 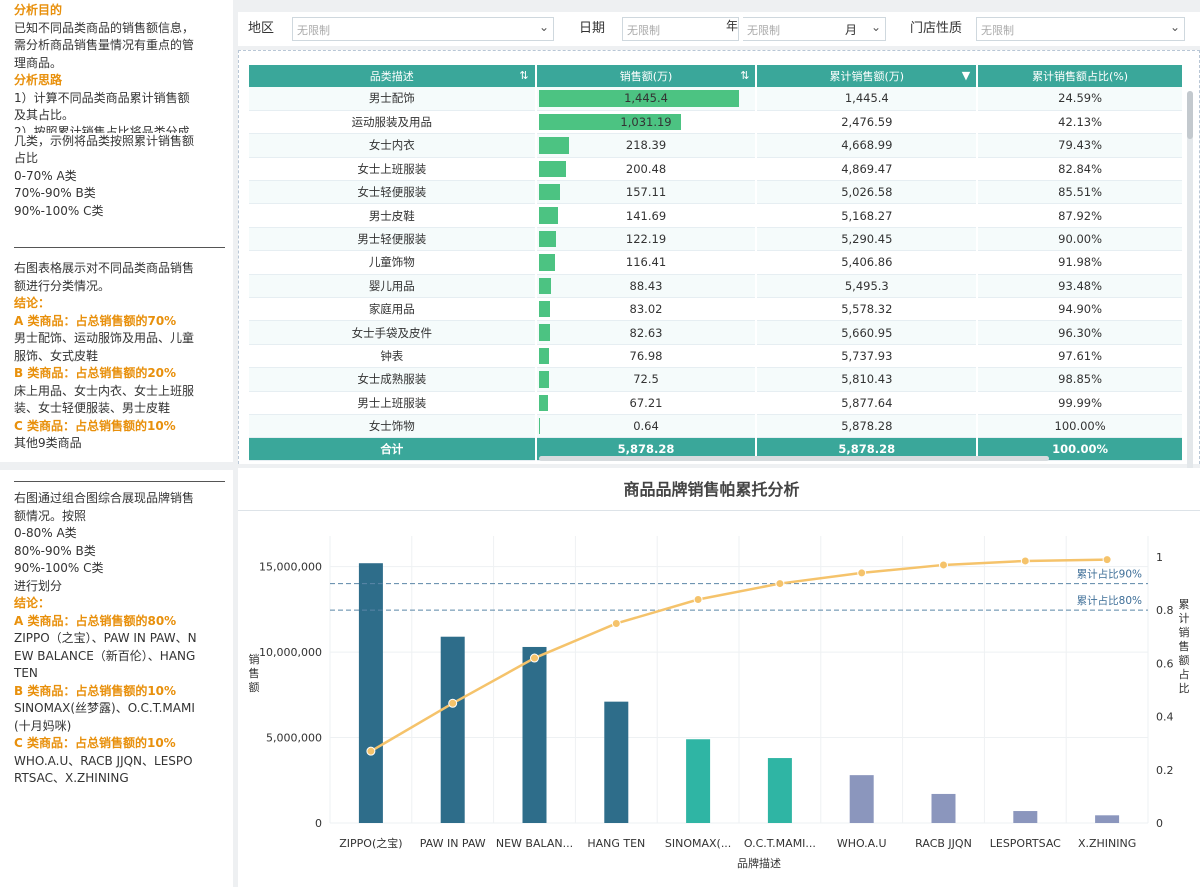 I want to click on y-axis-label: 额, so click(x=254, y=687).